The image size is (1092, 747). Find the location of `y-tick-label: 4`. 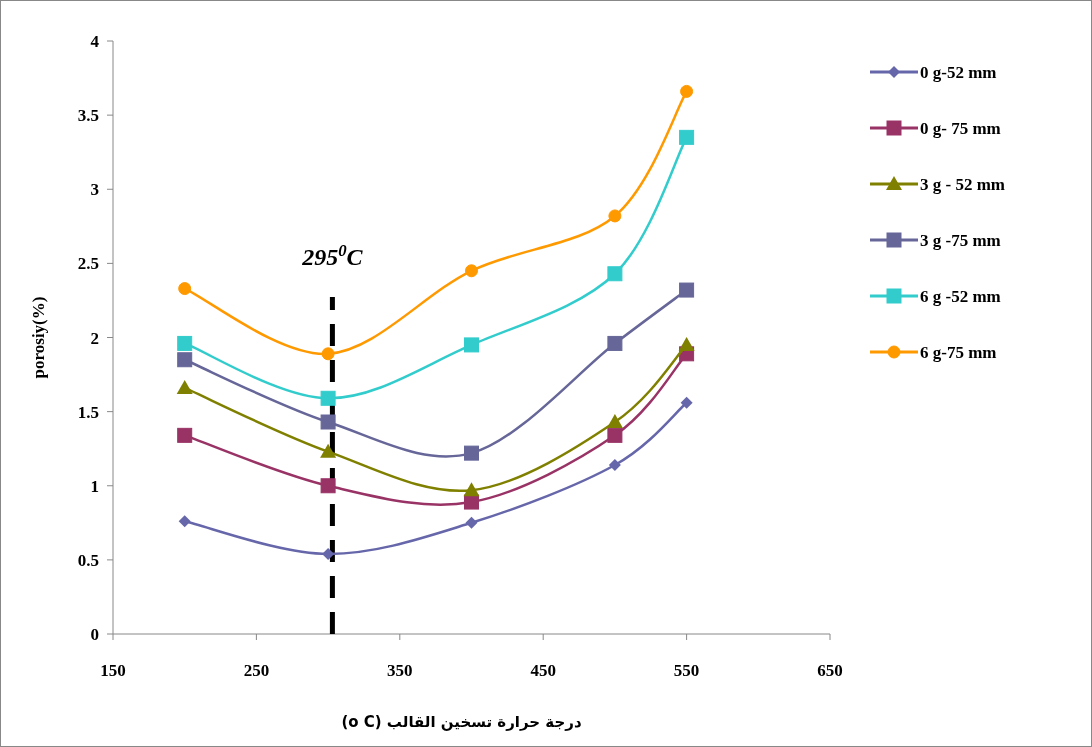

y-tick-label: 4 is located at coordinates (95, 41).